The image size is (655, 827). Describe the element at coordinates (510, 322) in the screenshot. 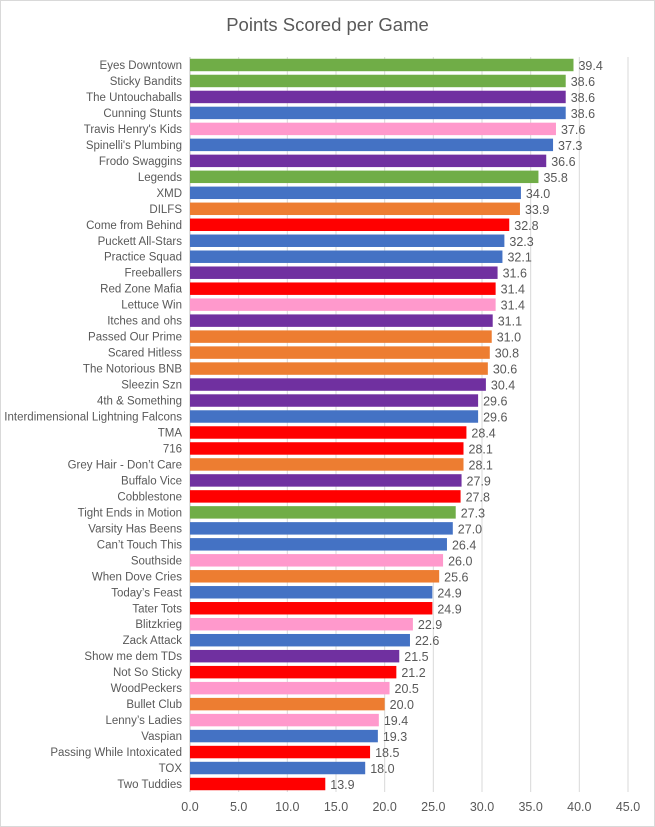

I see `data-label: 31.1` at that location.